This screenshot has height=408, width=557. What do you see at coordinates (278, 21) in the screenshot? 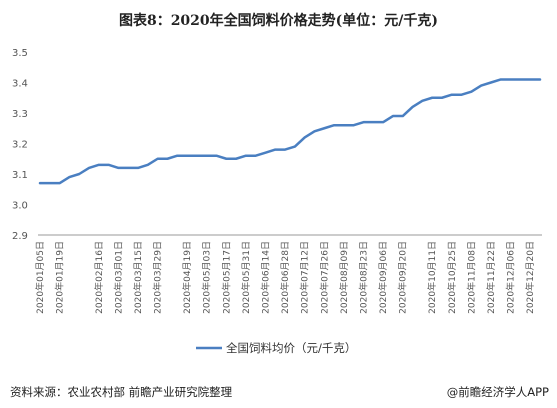
I see `chart-title: 图表8：2020年全国饲料价格走势(单位：元/千克)` at bounding box center [278, 21].